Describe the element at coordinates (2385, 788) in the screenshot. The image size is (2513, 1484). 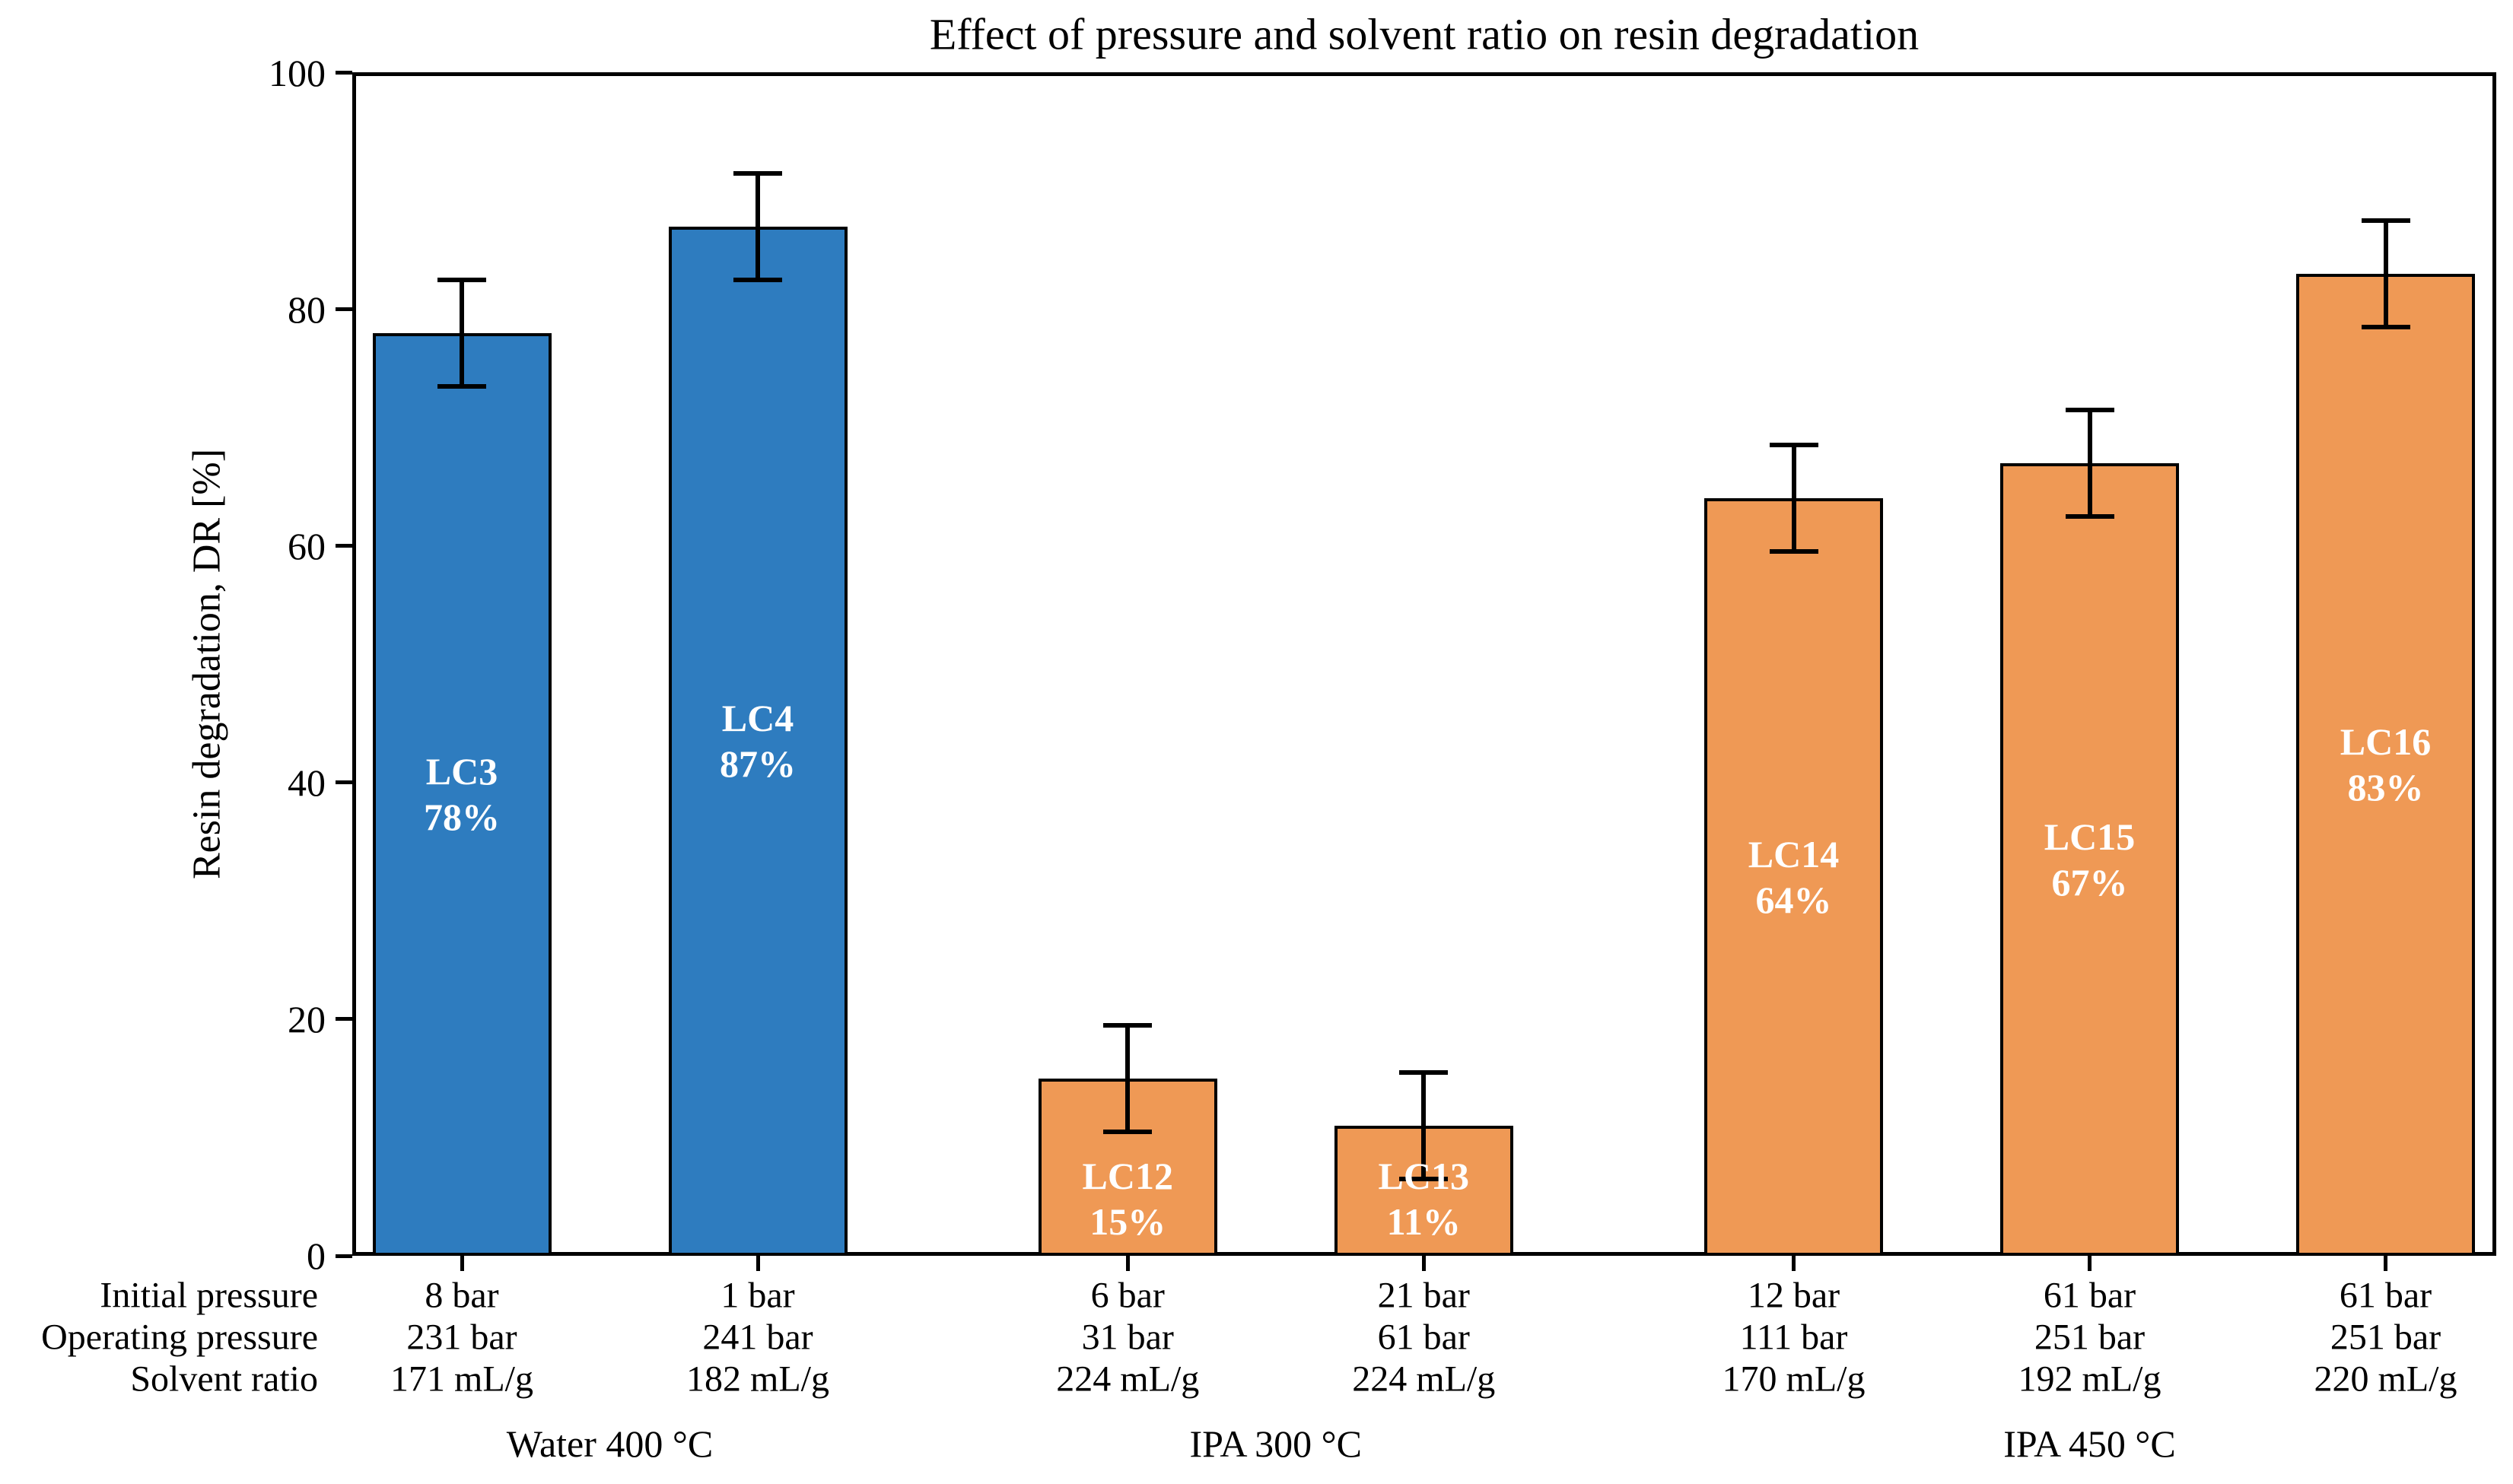
I see `bar-label-value: 83%` at that location.